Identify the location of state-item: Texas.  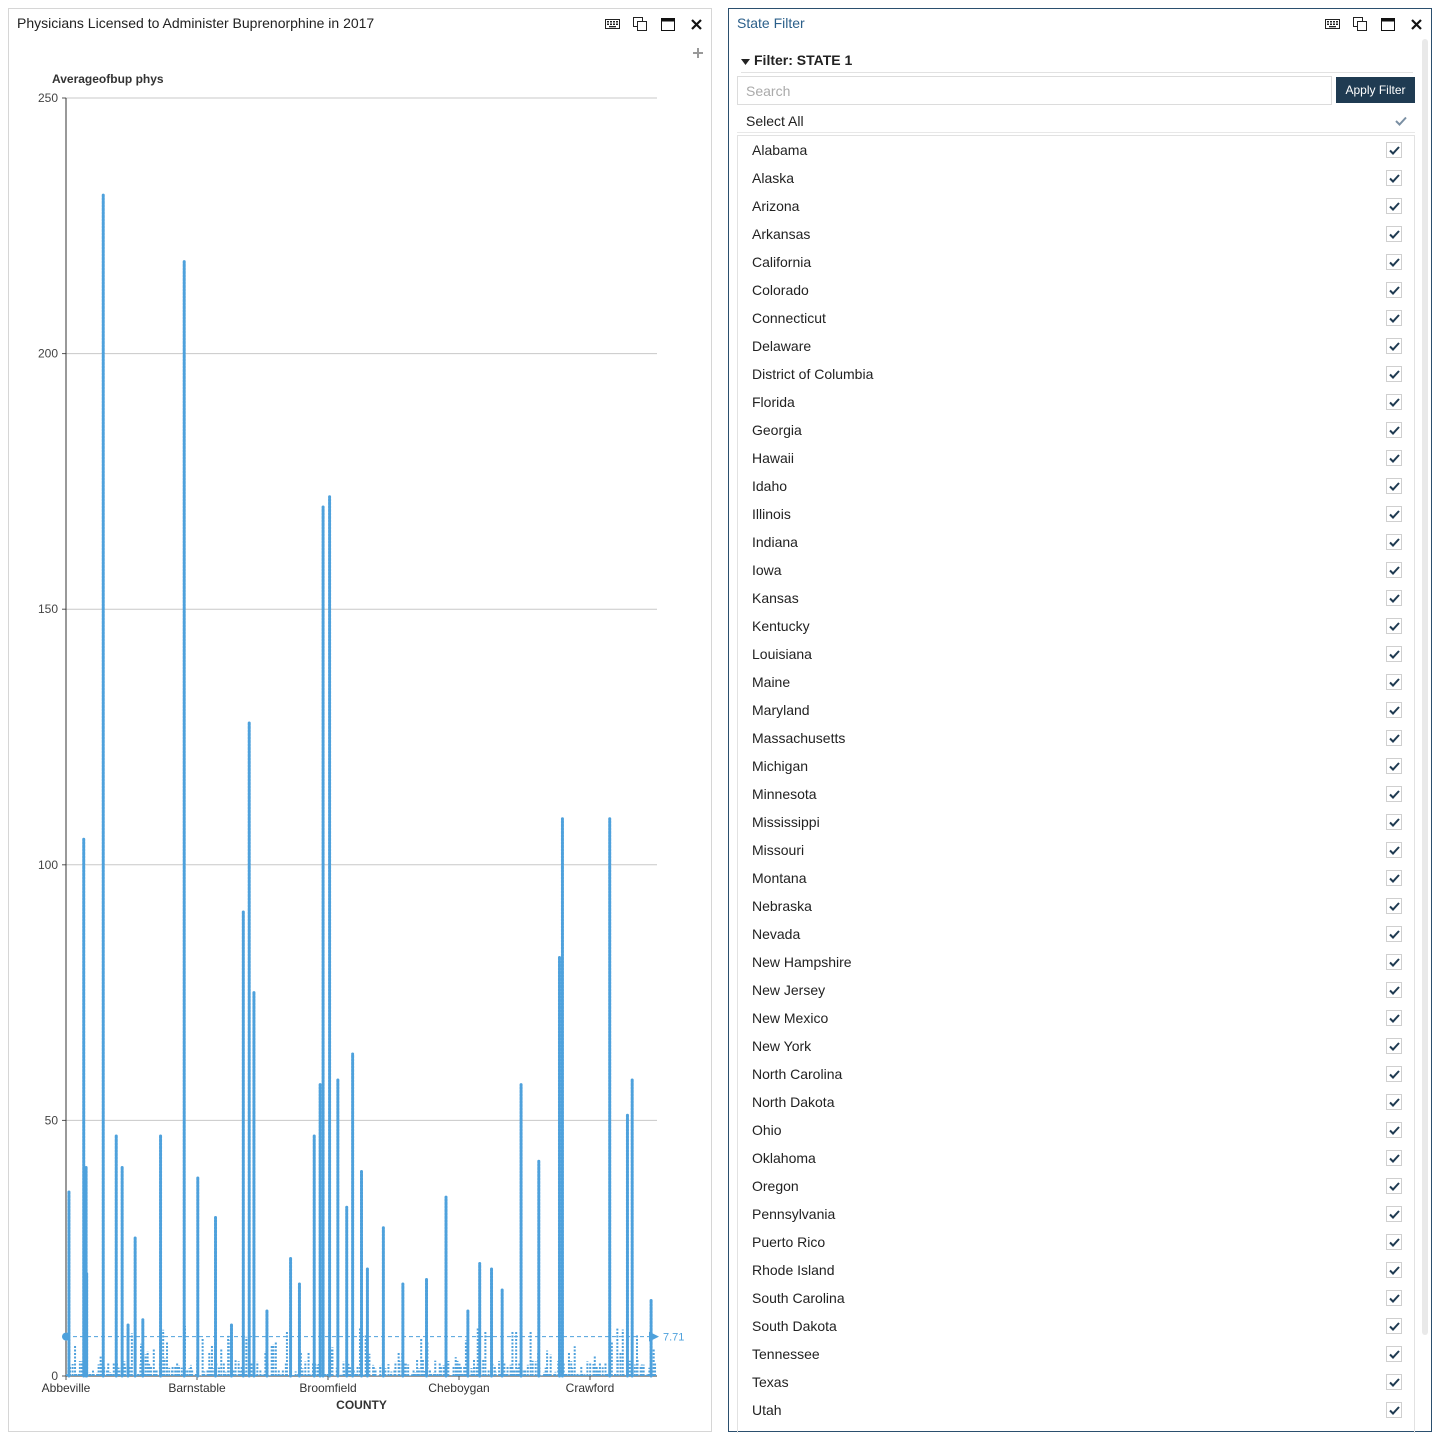
(1076, 1382).